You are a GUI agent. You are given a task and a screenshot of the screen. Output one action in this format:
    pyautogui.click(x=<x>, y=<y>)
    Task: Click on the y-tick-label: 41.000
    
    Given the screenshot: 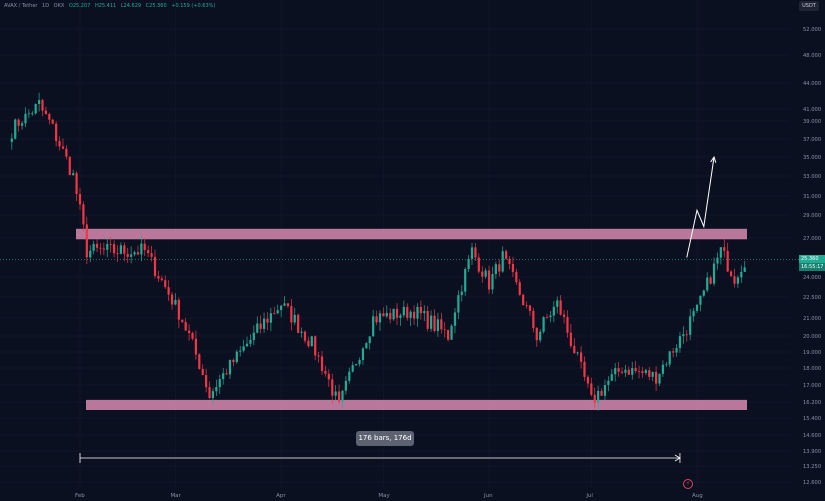 What is the action you would take?
    pyautogui.click(x=812, y=110)
    